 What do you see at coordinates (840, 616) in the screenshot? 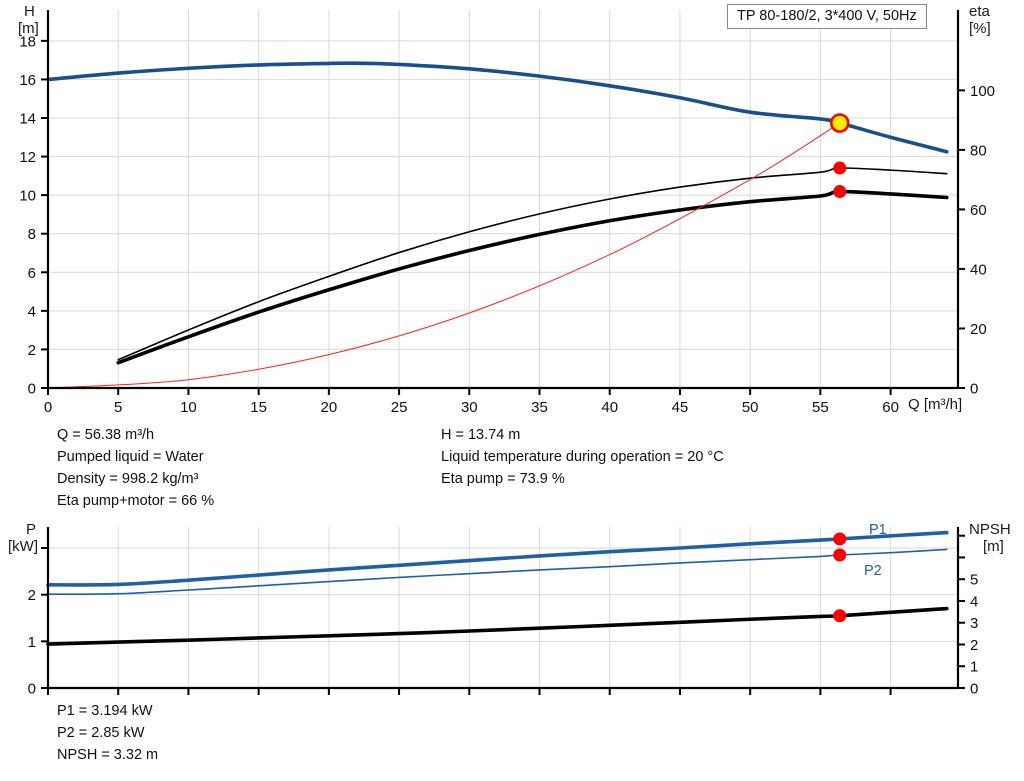
I see `duty-point-npsh` at bounding box center [840, 616].